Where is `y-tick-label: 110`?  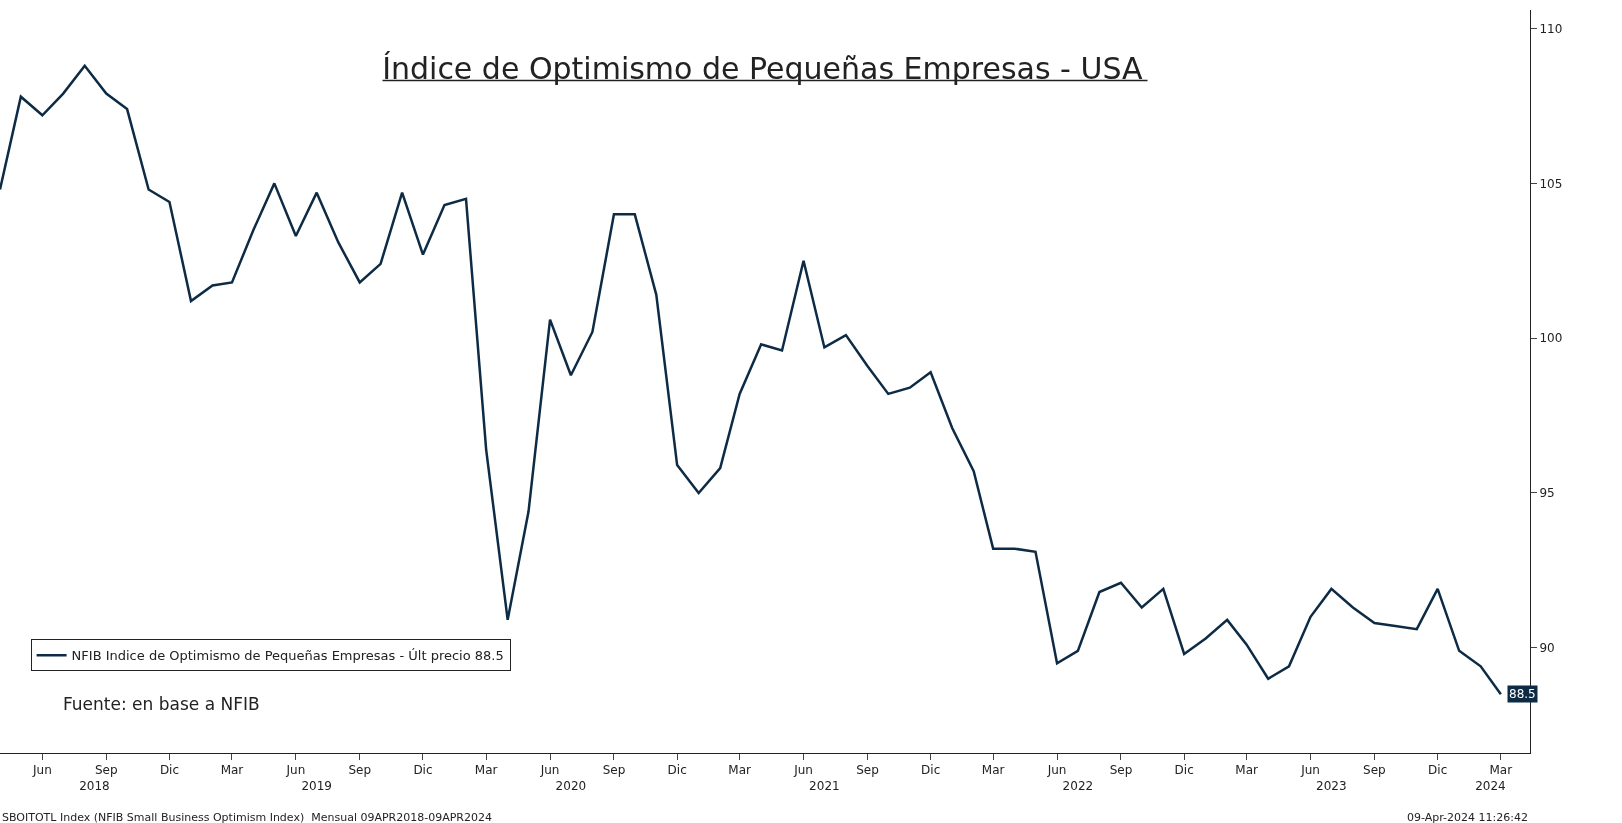 y-tick-label: 110 is located at coordinates (1551, 28).